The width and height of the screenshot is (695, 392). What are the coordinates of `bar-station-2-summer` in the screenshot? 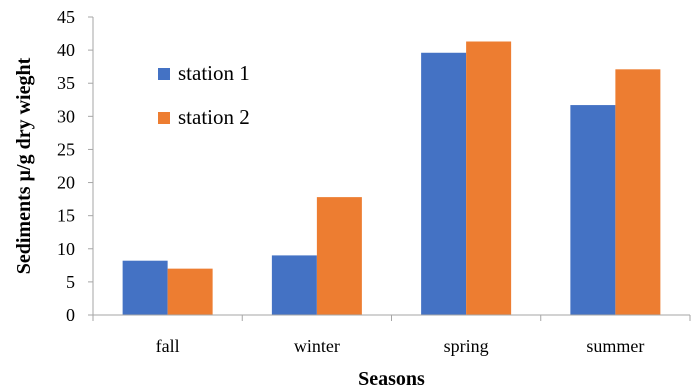 It's located at (638, 192).